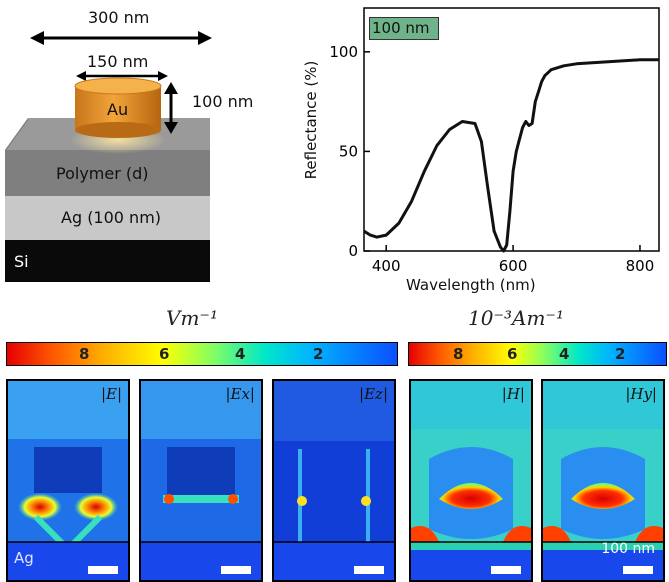 This screenshot has height=582, width=669. I want to click on panel-2-label: |Ex|, so click(240, 394).